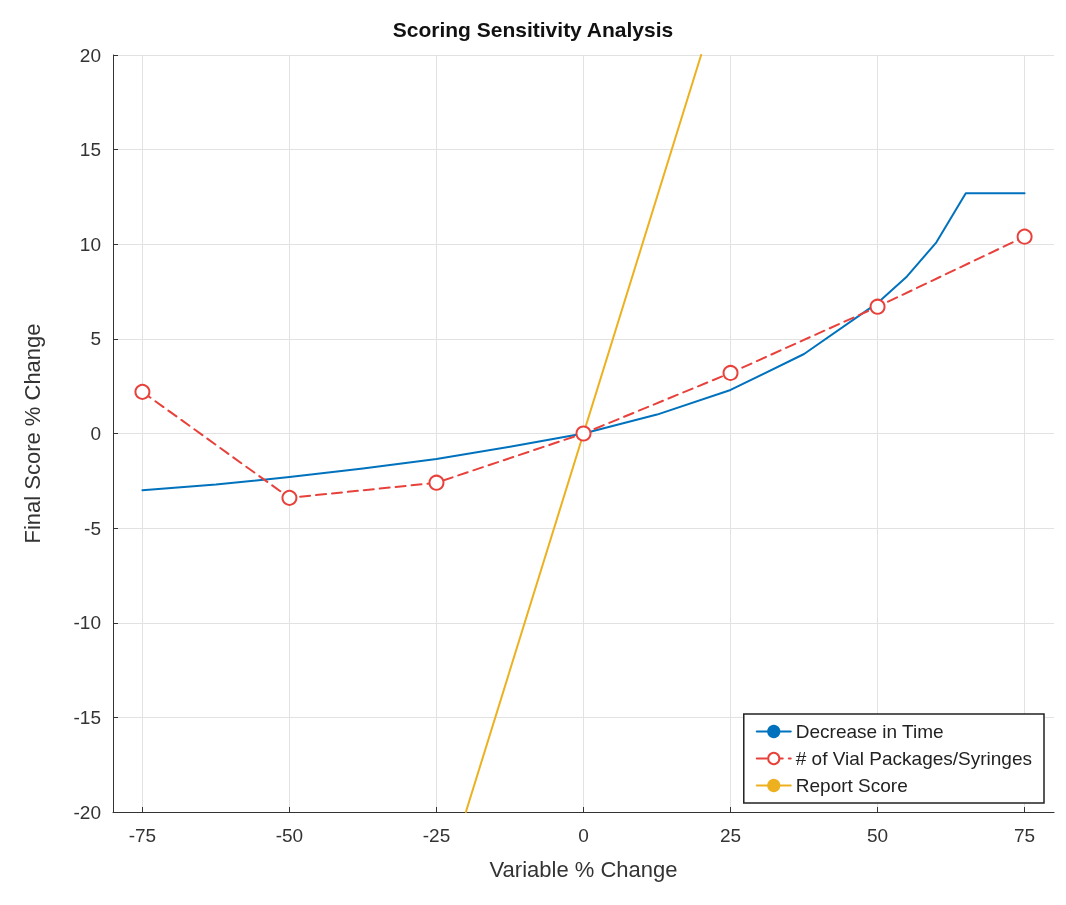 The height and width of the screenshot is (905, 1066). What do you see at coordinates (583, 835) in the screenshot?
I see `x-tick-label: 0` at bounding box center [583, 835].